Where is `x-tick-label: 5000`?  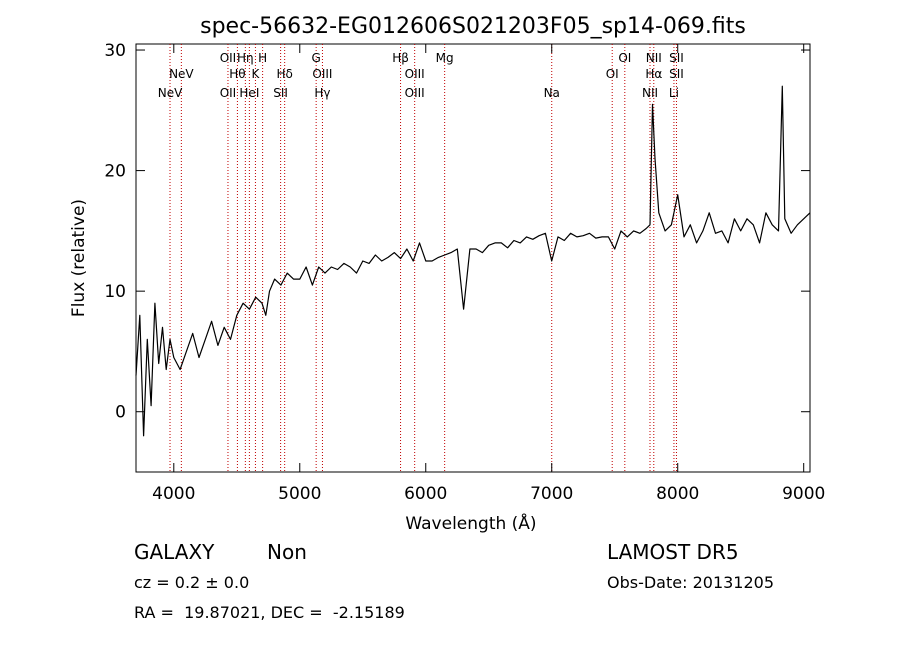 x-tick-label: 5000 is located at coordinates (299, 494).